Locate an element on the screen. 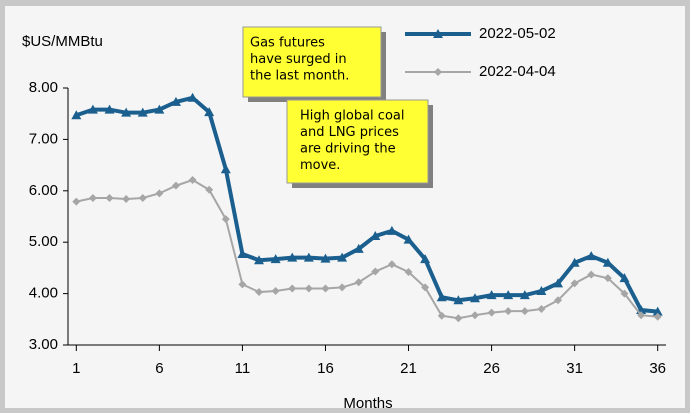 The width and height of the screenshot is (690, 413). x-tick-label: 16 is located at coordinates (325, 368).